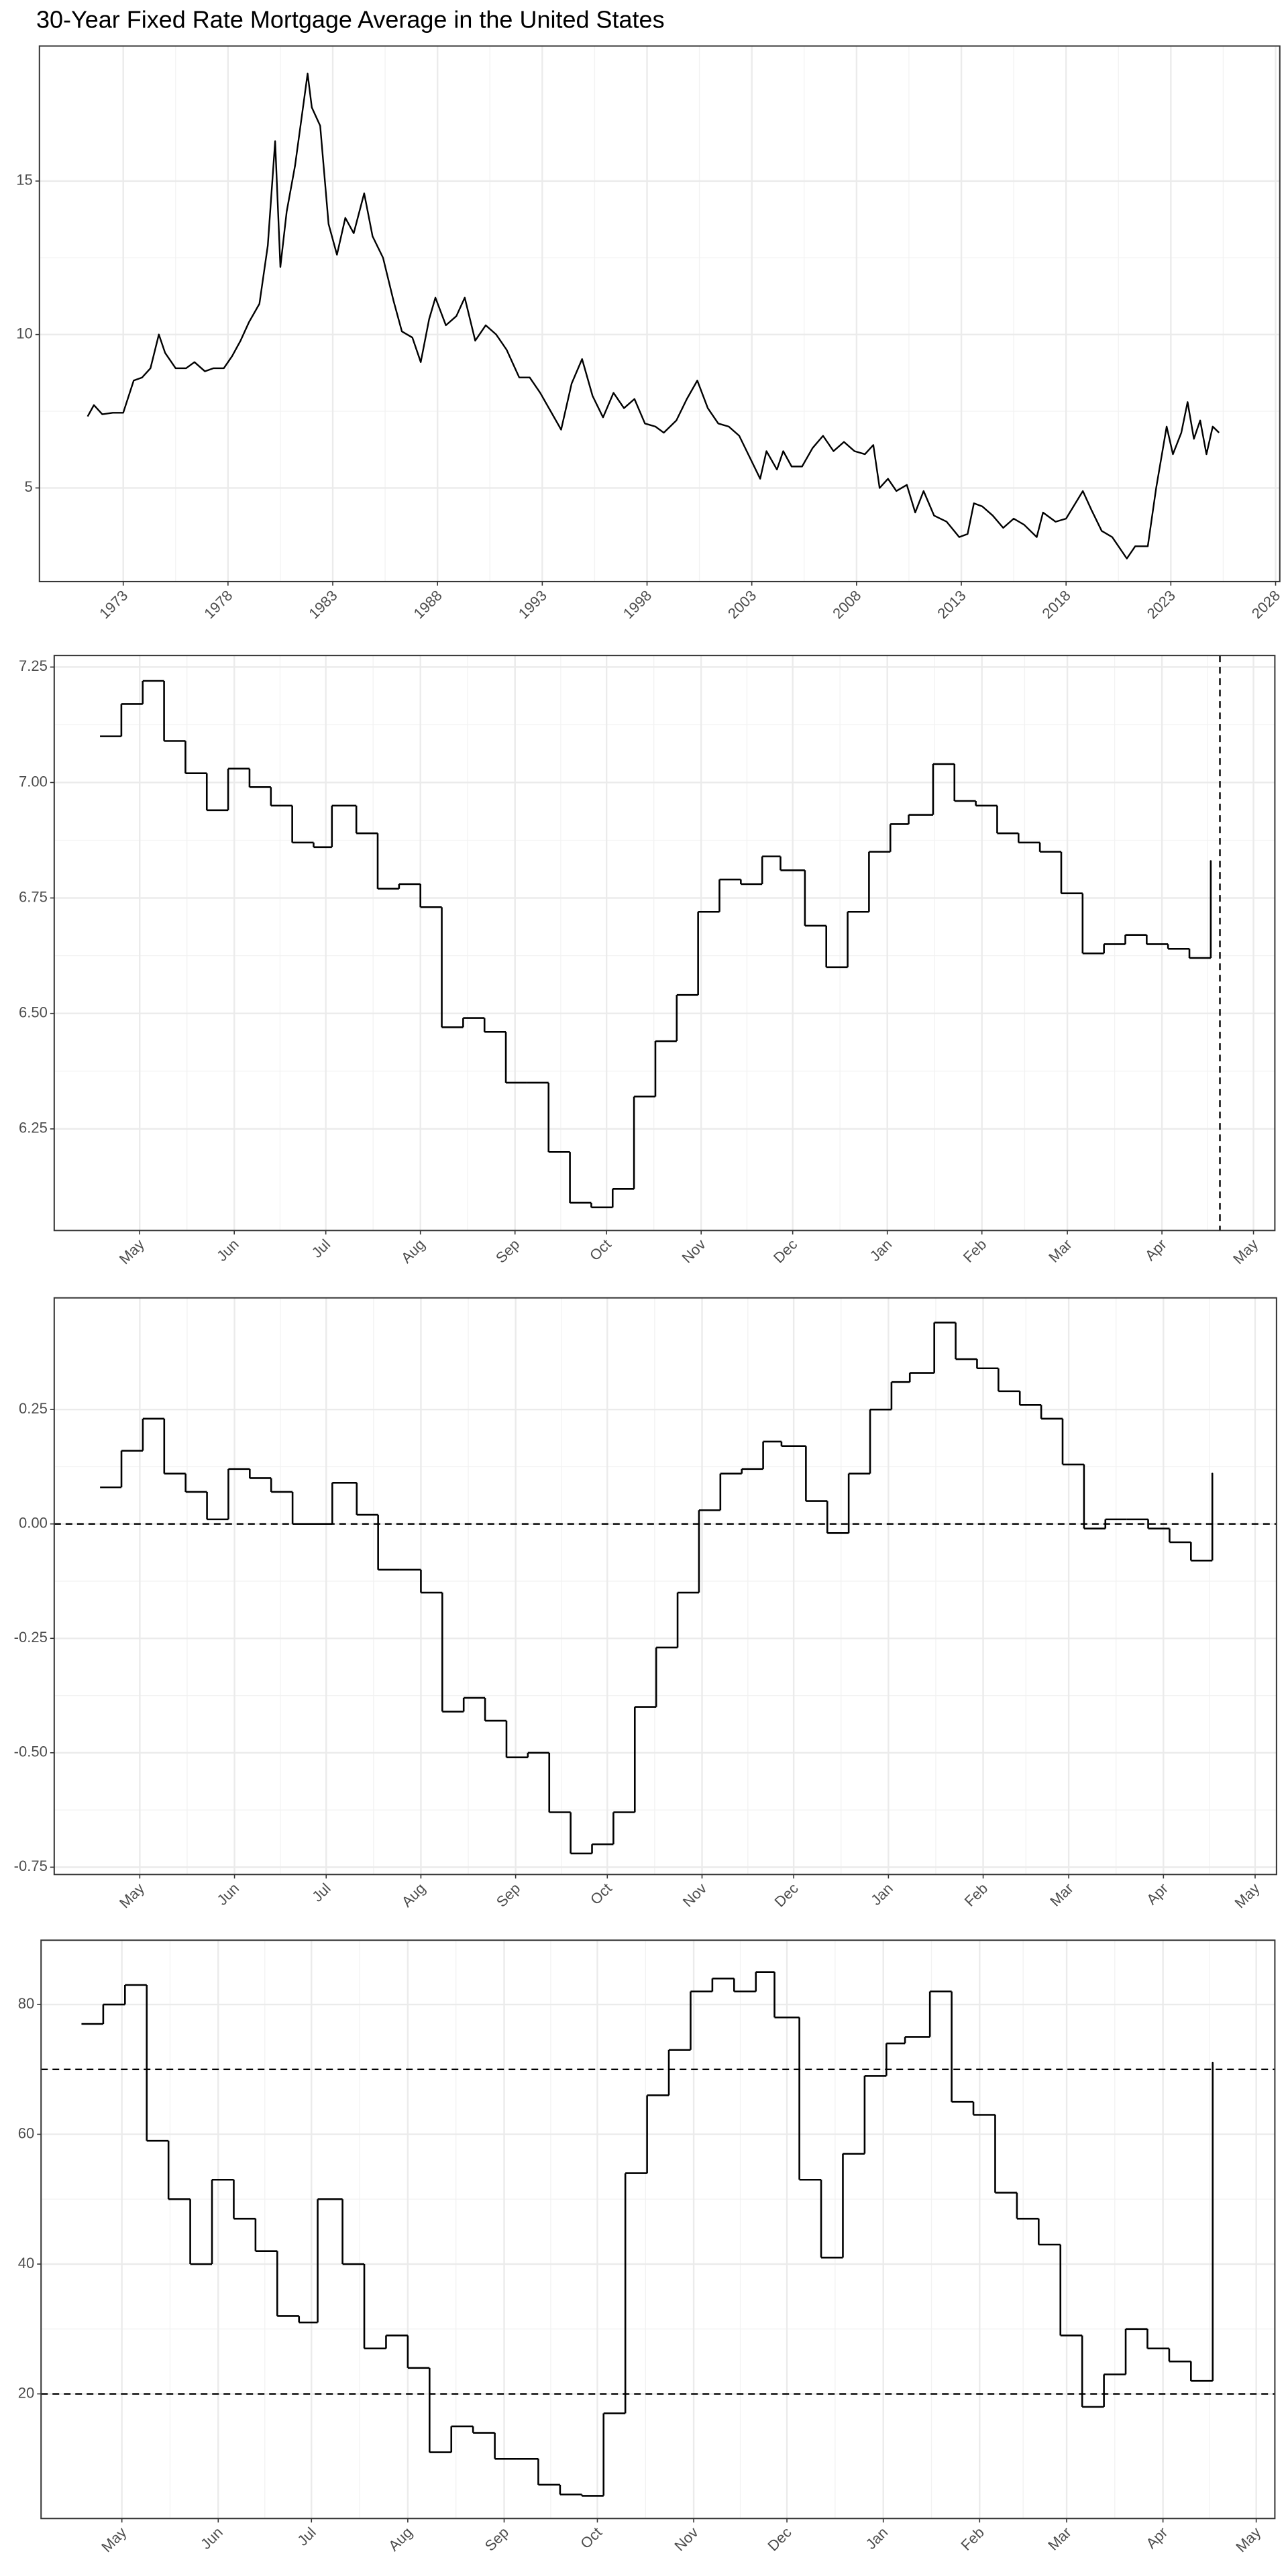 The image size is (1288, 2576). Describe the element at coordinates (951, 604) in the screenshot. I see `x-tick-label: 2013` at that location.